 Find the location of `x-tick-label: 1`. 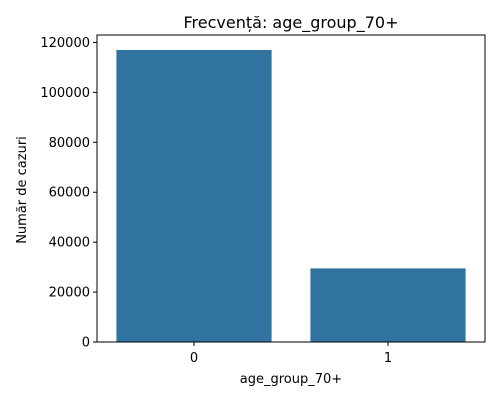

x-tick-label: 1 is located at coordinates (388, 358).